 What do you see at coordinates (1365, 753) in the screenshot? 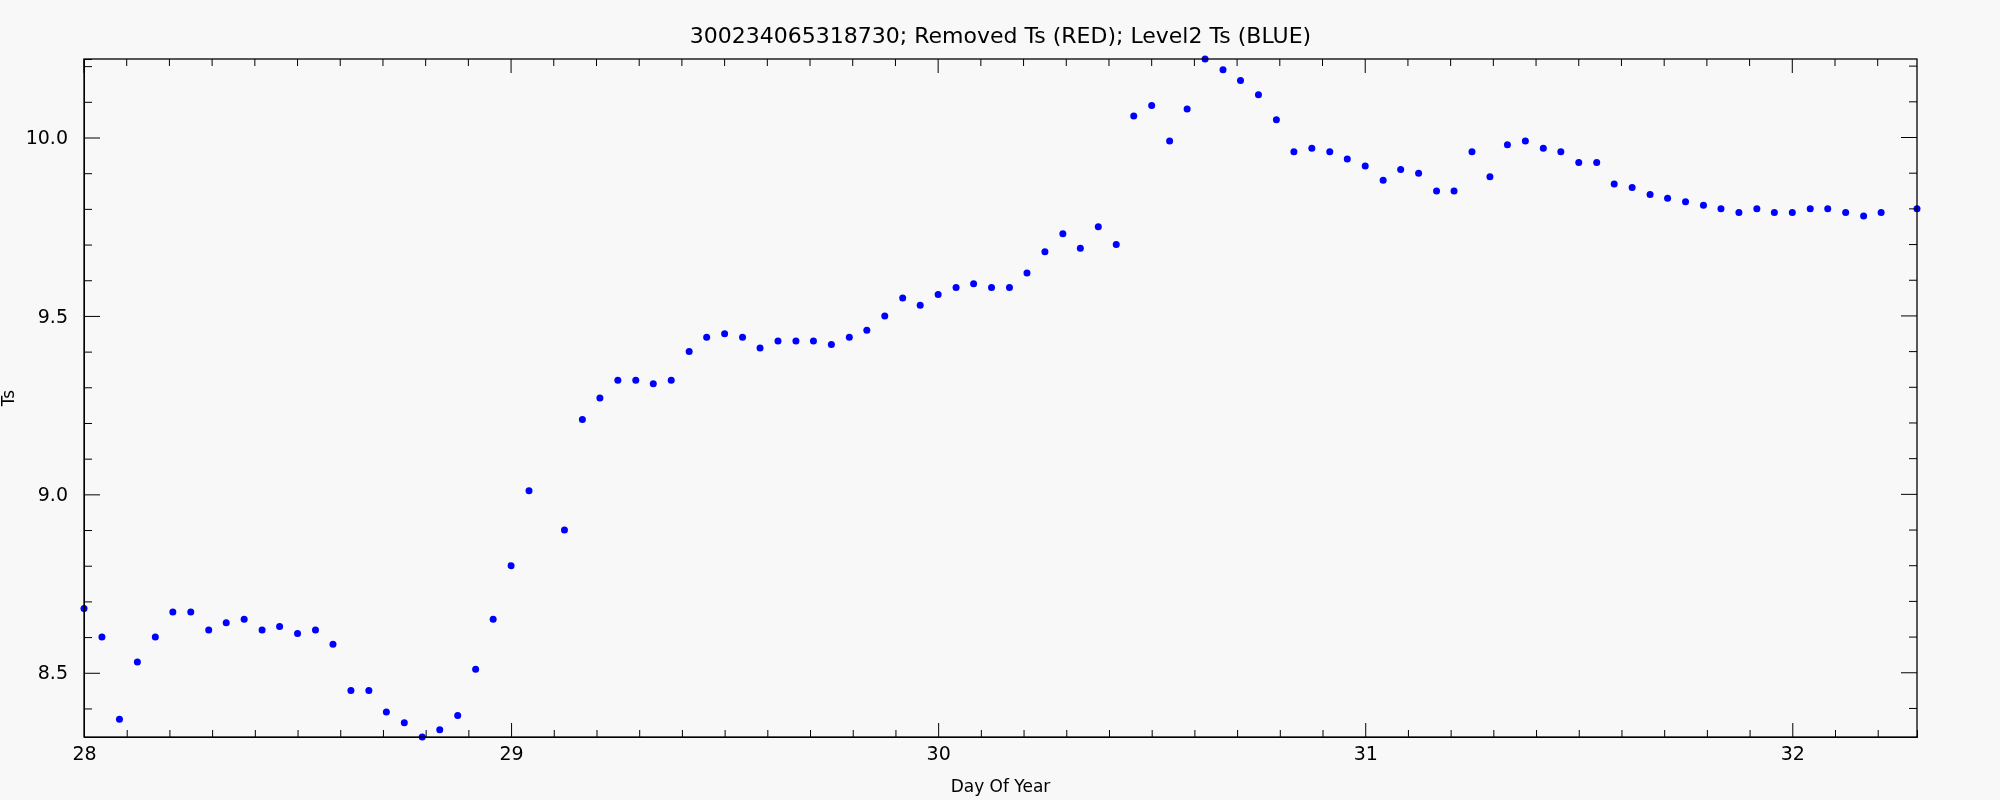
I see `x-tick-label: 31` at bounding box center [1365, 753].